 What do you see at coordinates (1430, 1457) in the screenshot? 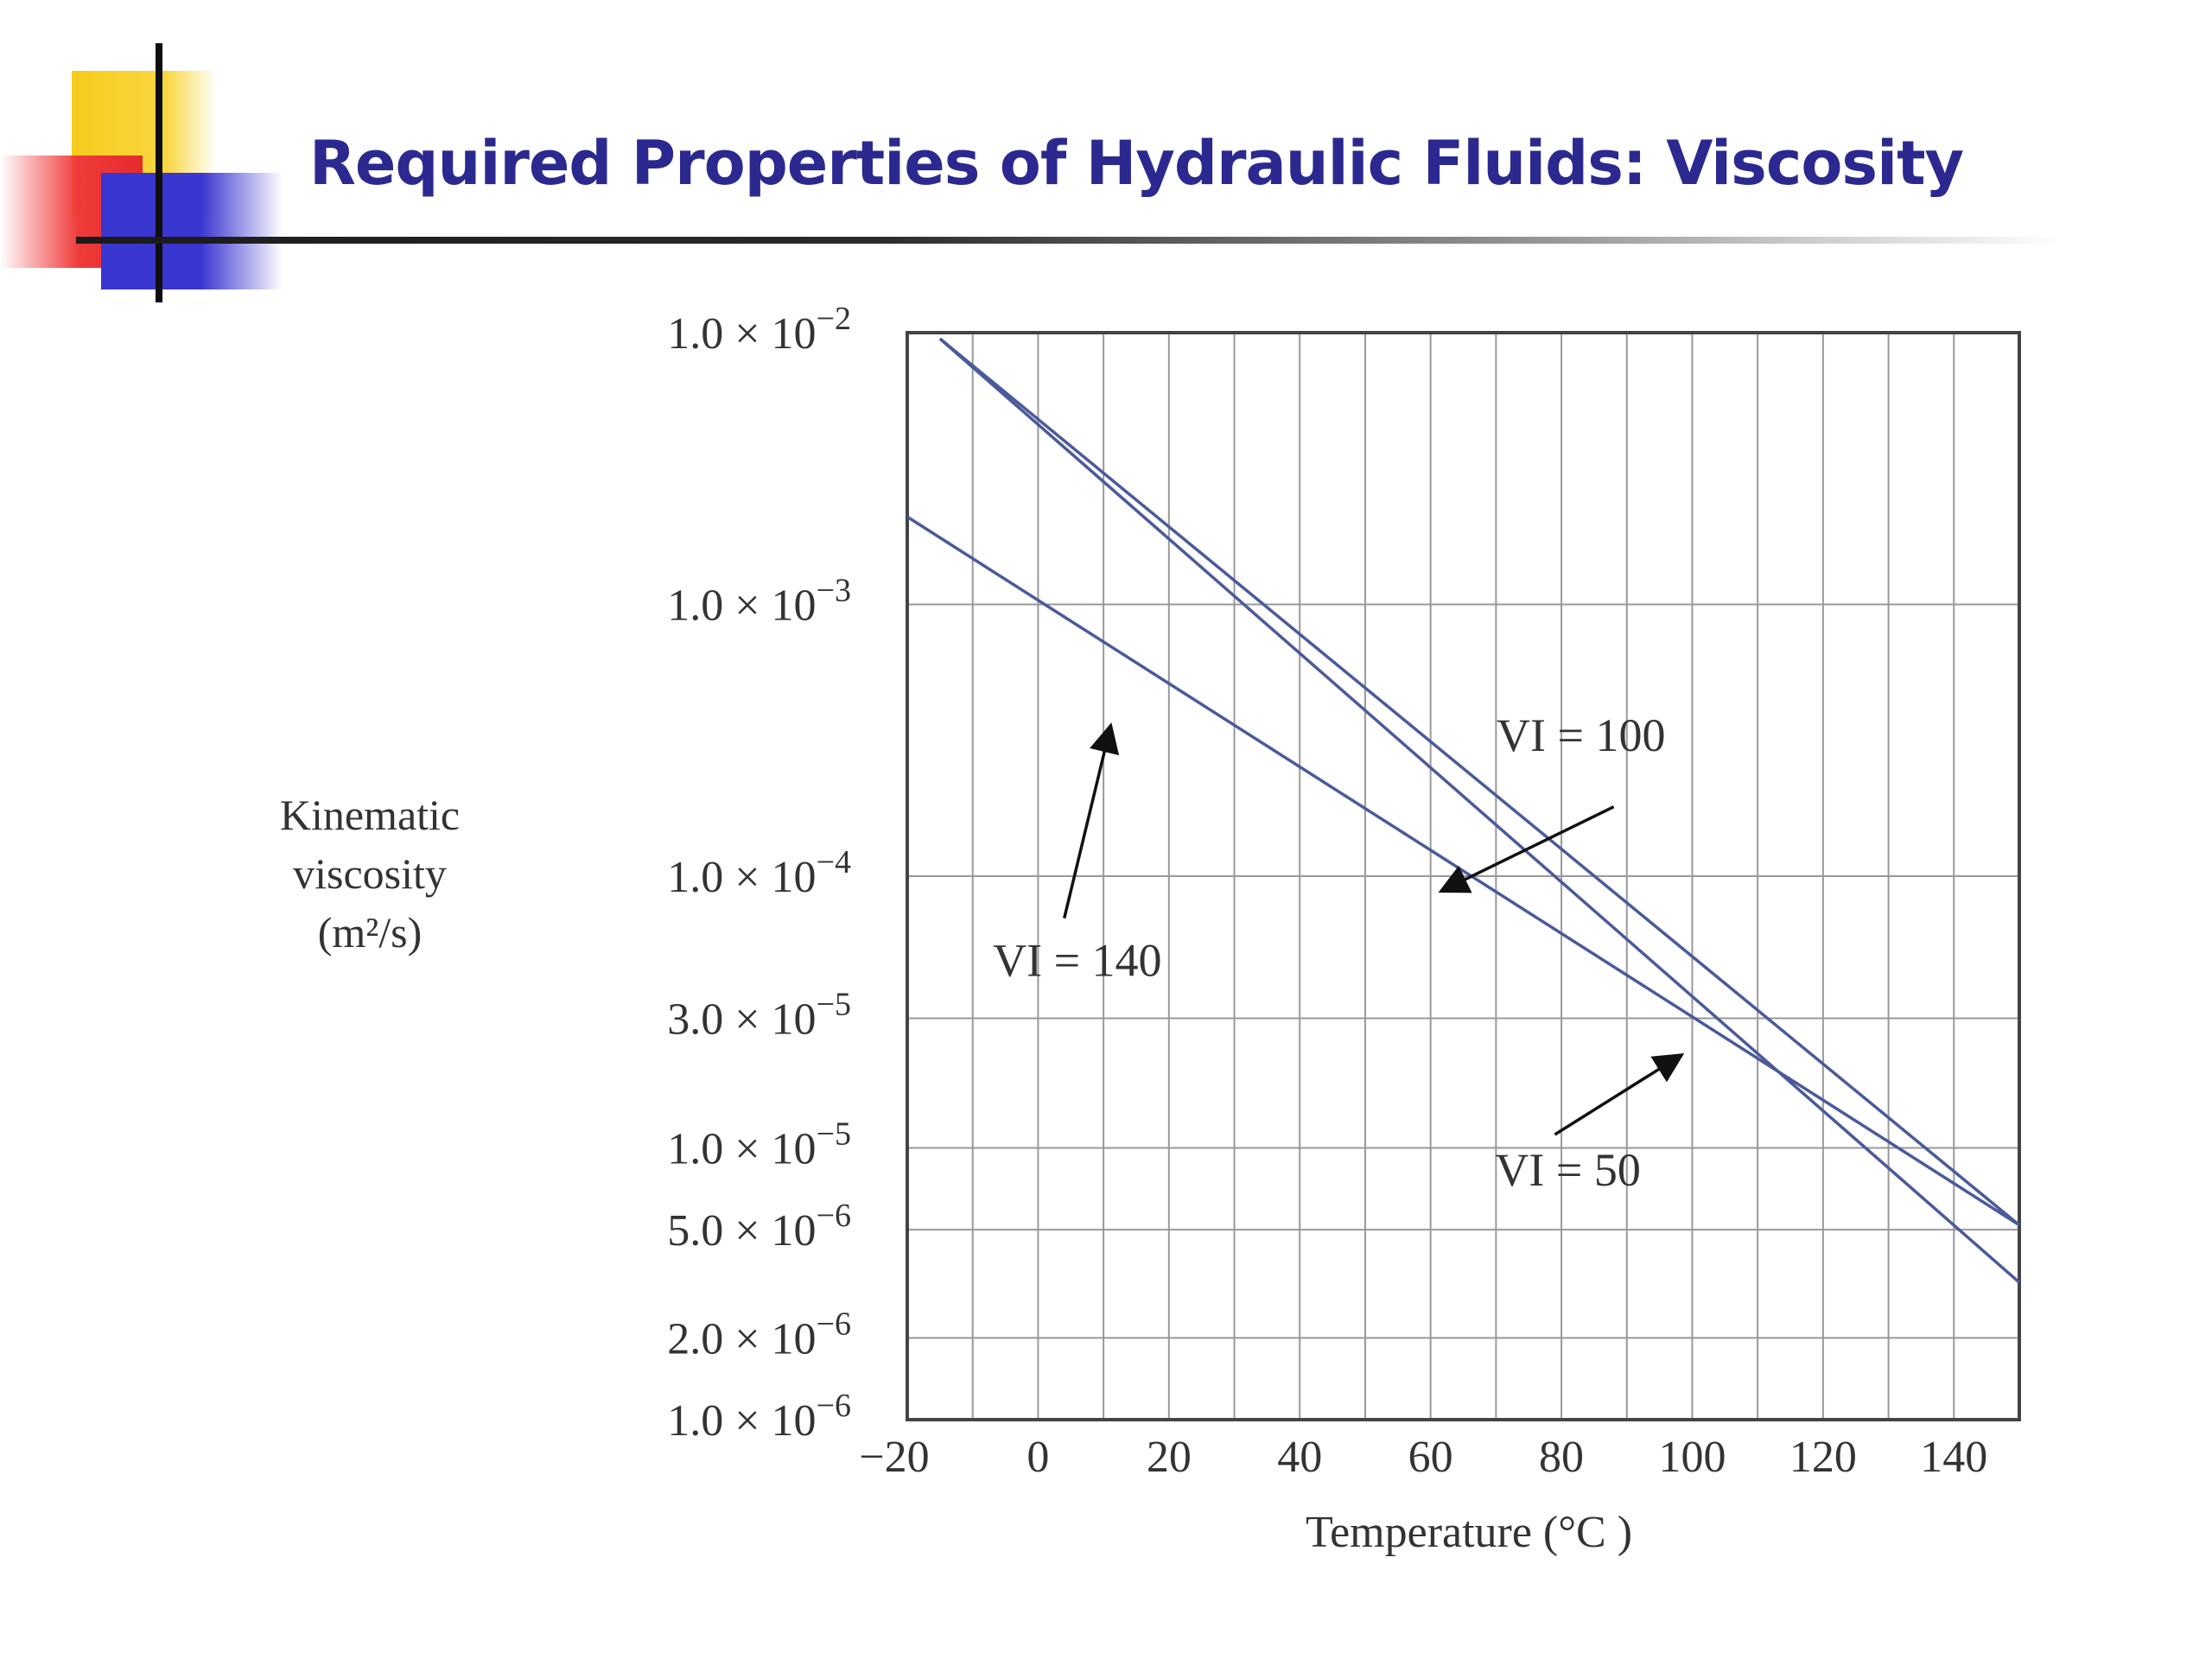
I see `x-tick-label: 60` at bounding box center [1430, 1457].